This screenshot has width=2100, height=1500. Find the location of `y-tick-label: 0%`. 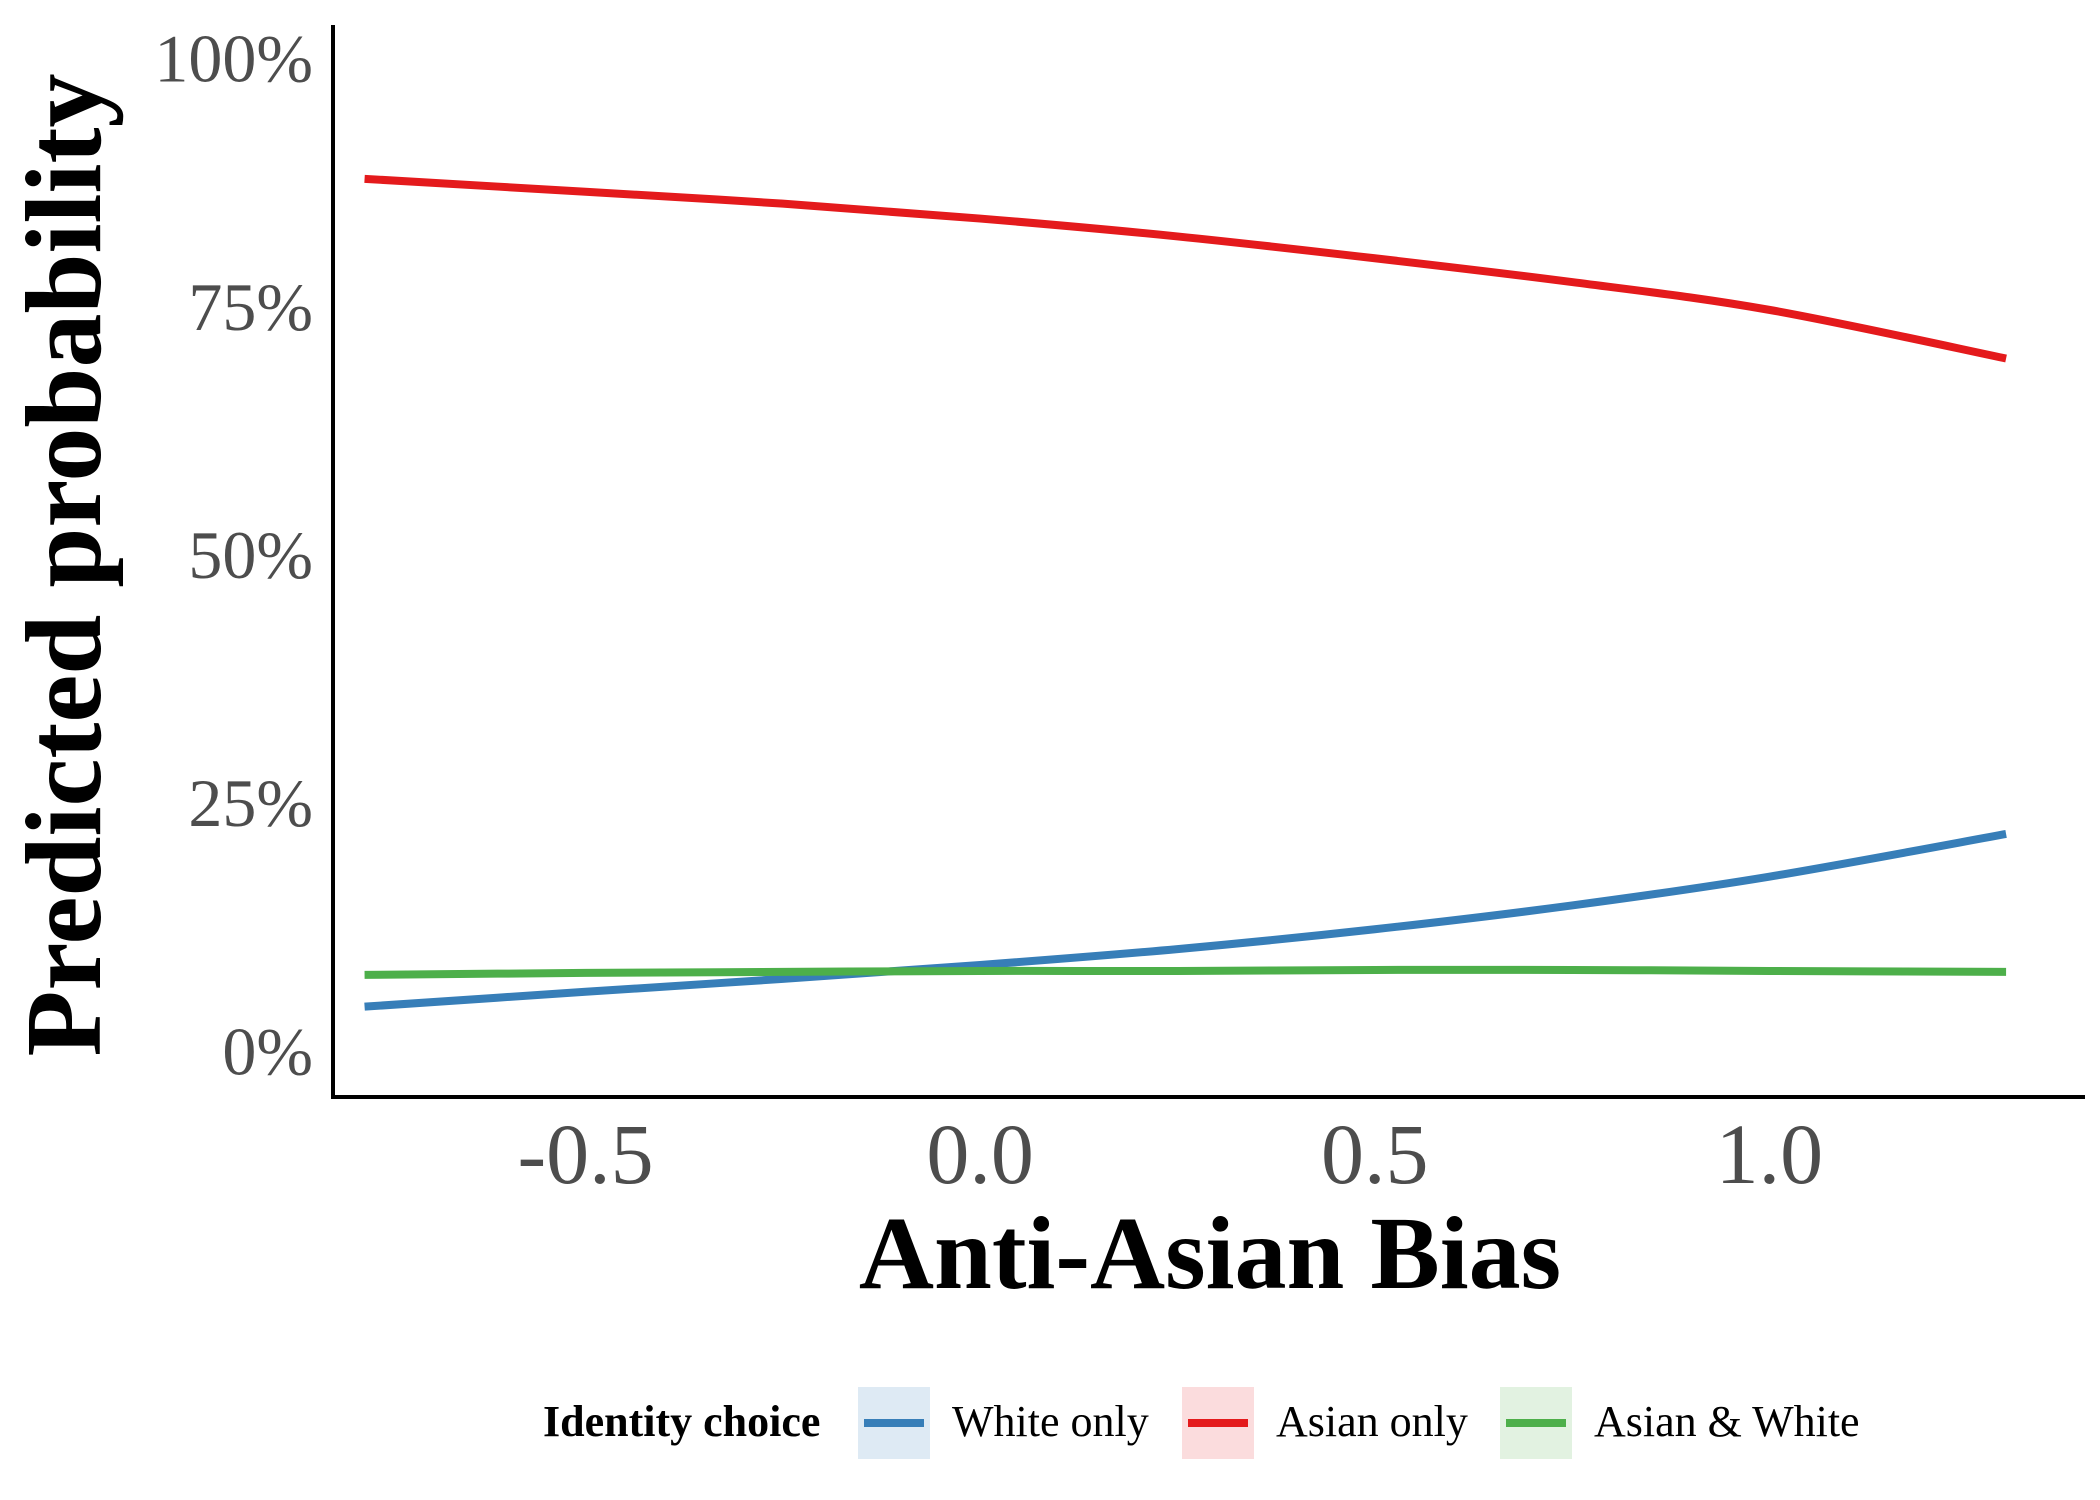

y-tick-label: 0% is located at coordinates (267, 1051).